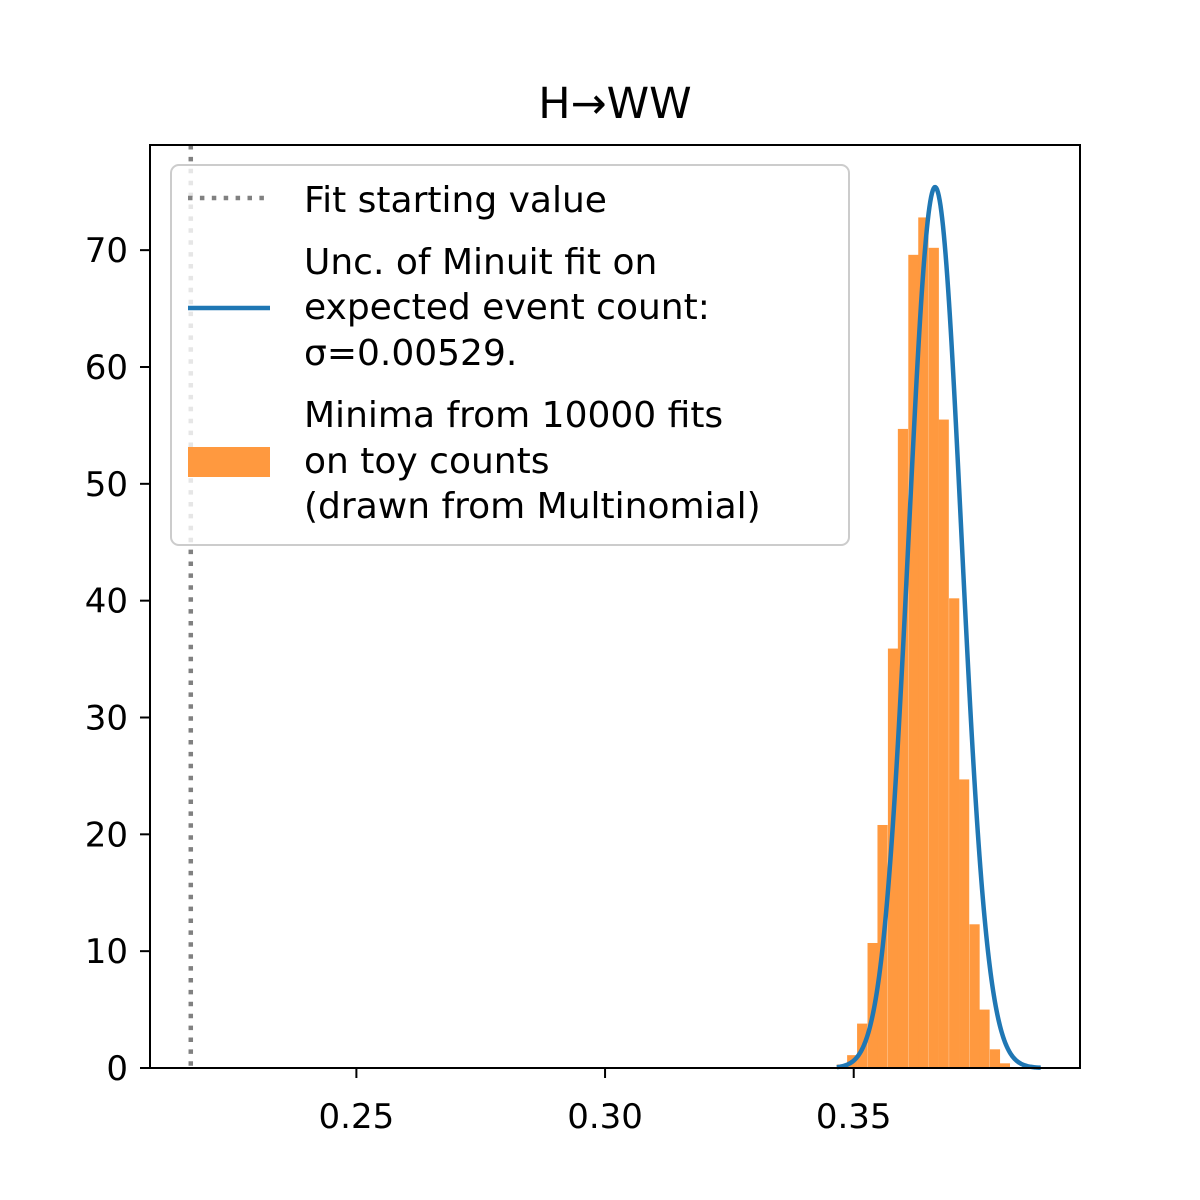  What do you see at coordinates (854, 1117) in the screenshot?
I see `x-tick-label: 0.35` at bounding box center [854, 1117].